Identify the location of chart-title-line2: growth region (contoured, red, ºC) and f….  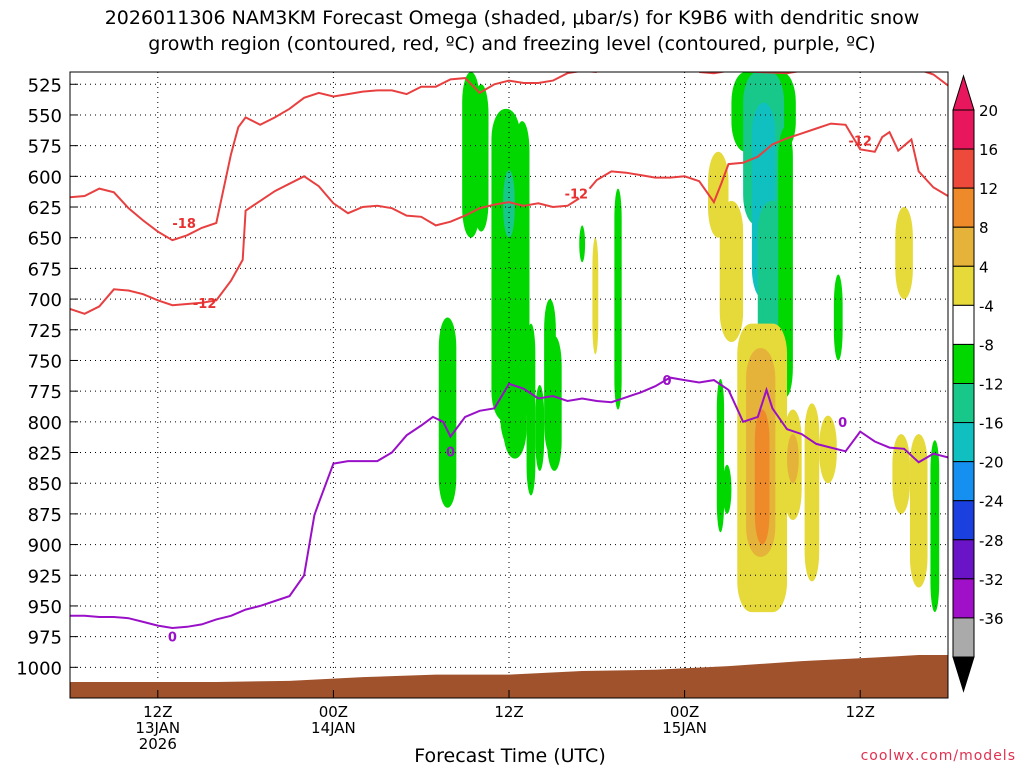
(511, 44).